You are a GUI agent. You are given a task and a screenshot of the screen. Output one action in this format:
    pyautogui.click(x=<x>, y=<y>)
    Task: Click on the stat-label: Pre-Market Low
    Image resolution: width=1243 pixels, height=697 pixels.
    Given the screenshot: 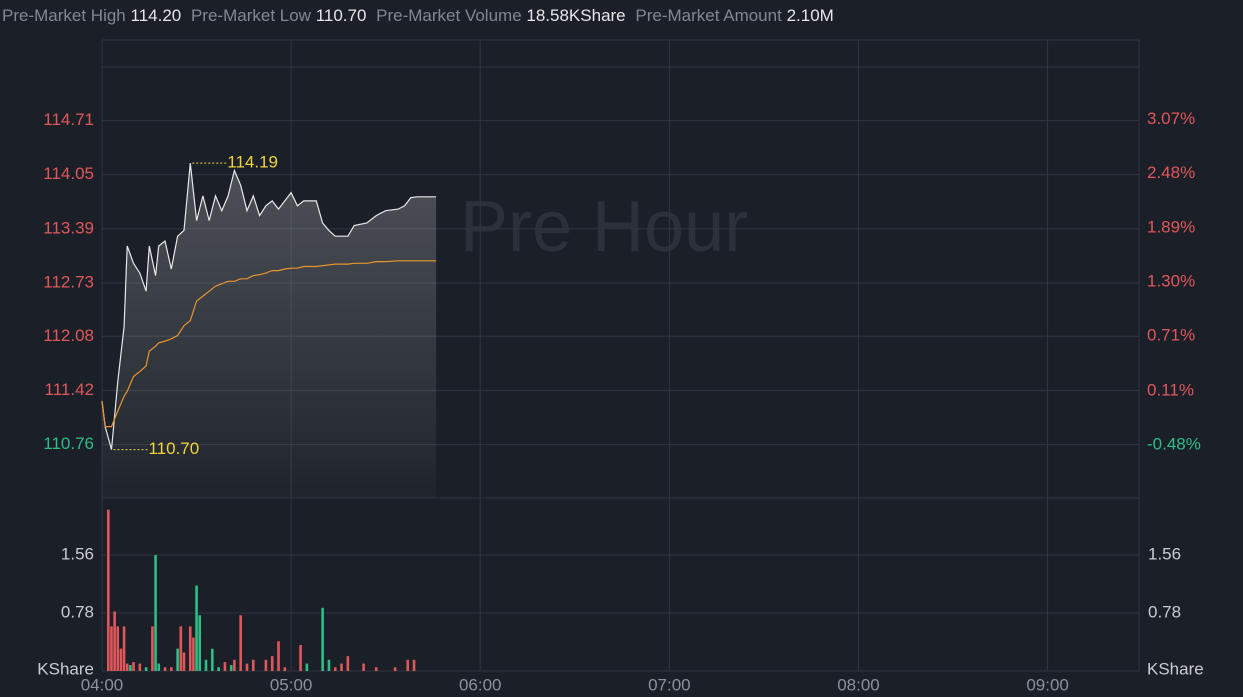 What is the action you would take?
    pyautogui.click(x=250, y=15)
    